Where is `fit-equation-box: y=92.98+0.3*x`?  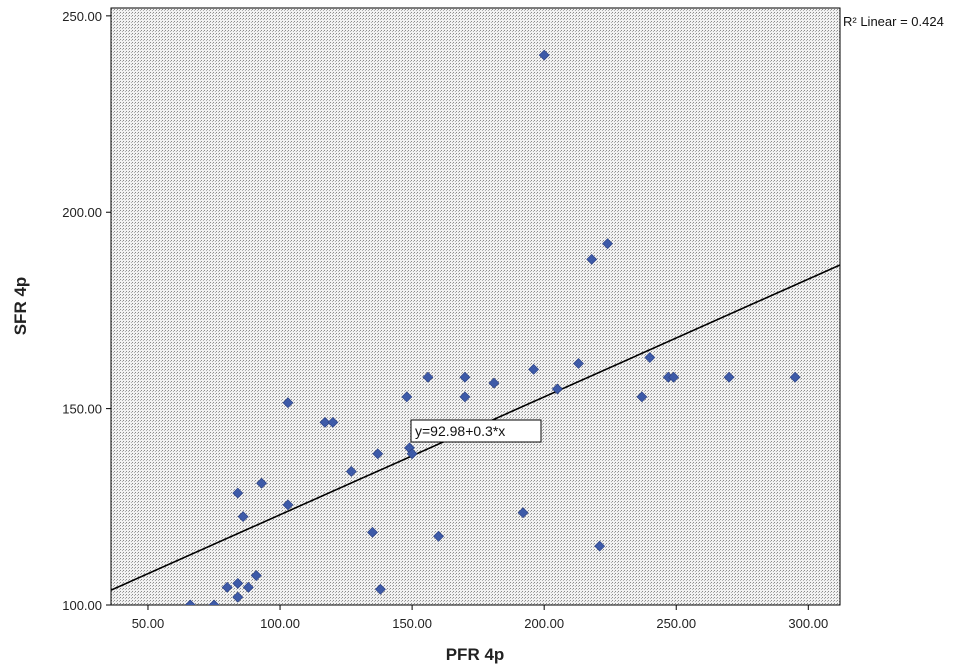 fit-equation-box: y=92.98+0.3*x is located at coordinates (476, 431).